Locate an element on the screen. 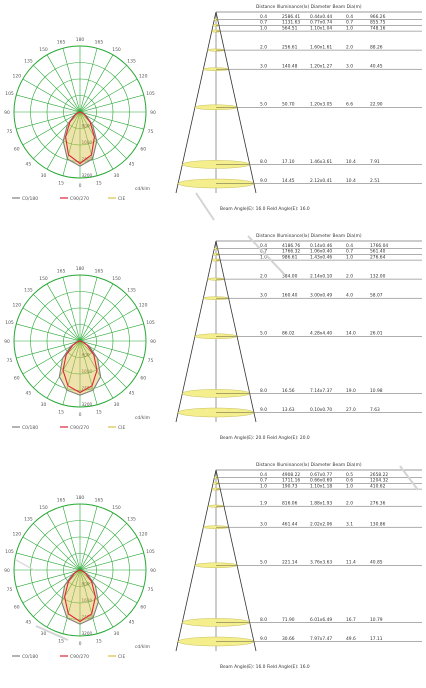 Image resolution: width=426 pixels, height=688 pixels. row-illuminance: 221.14 is located at coordinates (290, 563).